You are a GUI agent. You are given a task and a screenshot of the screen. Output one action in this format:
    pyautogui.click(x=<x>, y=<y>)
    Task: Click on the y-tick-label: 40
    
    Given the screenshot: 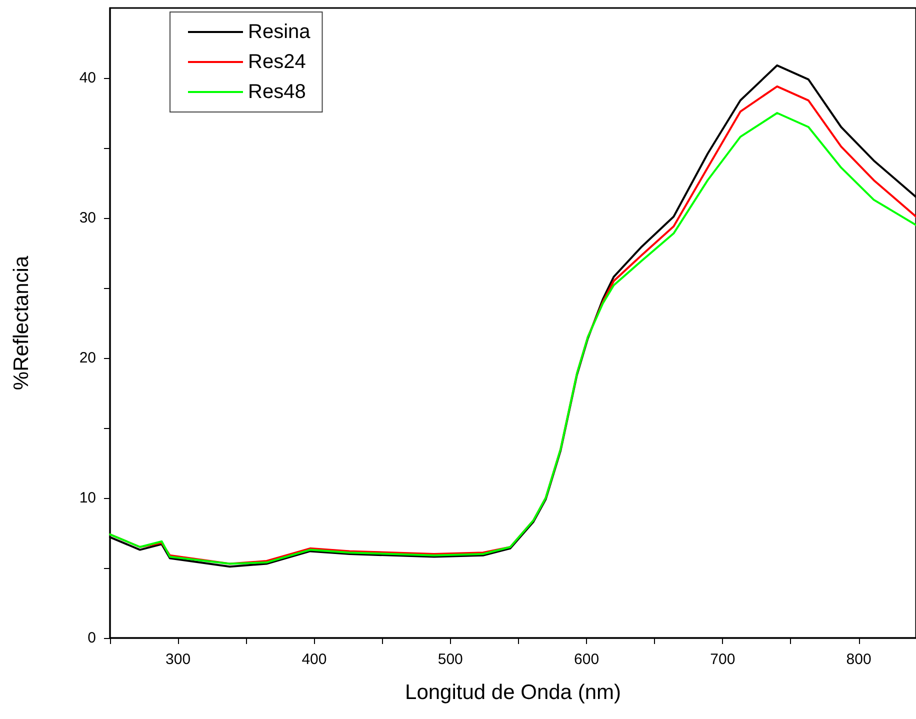 What is the action you would take?
    pyautogui.click(x=87, y=78)
    